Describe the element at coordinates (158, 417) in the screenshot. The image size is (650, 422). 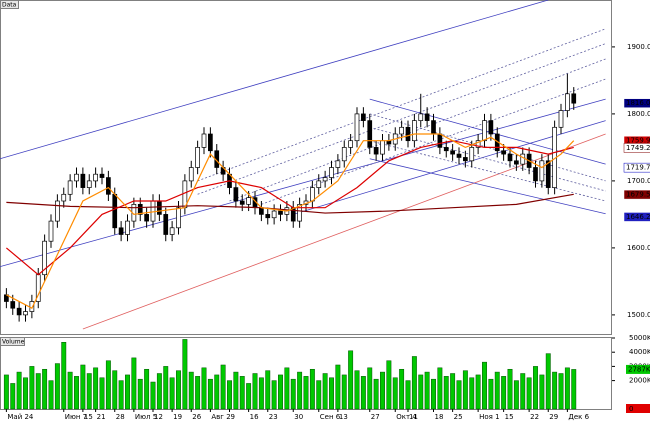
I see `x-tick-label: 12` at that location.